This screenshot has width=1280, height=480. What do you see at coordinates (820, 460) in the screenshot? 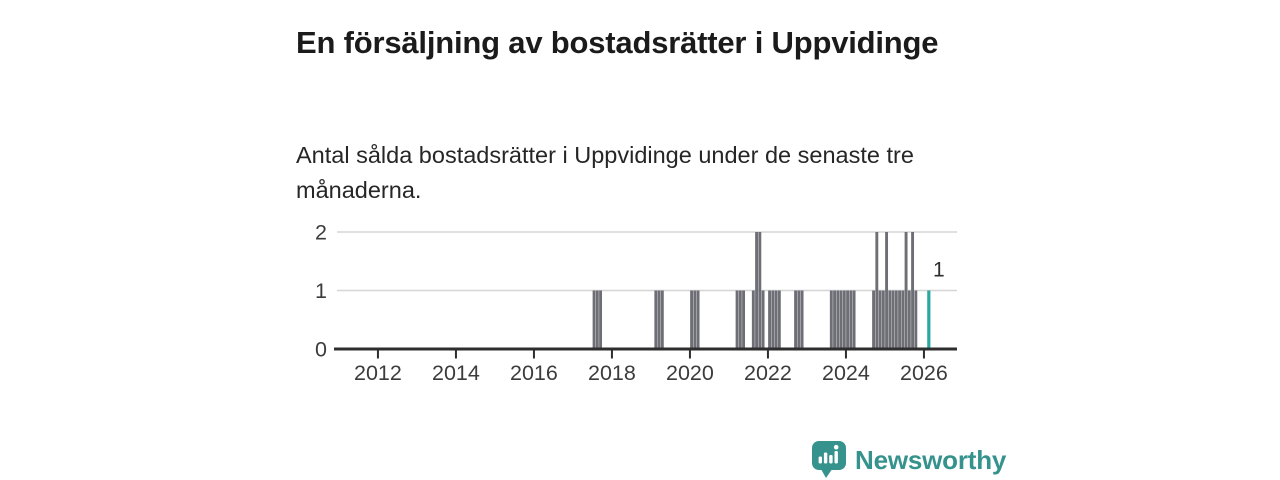
I see `logo-bar-small` at bounding box center [820, 460].